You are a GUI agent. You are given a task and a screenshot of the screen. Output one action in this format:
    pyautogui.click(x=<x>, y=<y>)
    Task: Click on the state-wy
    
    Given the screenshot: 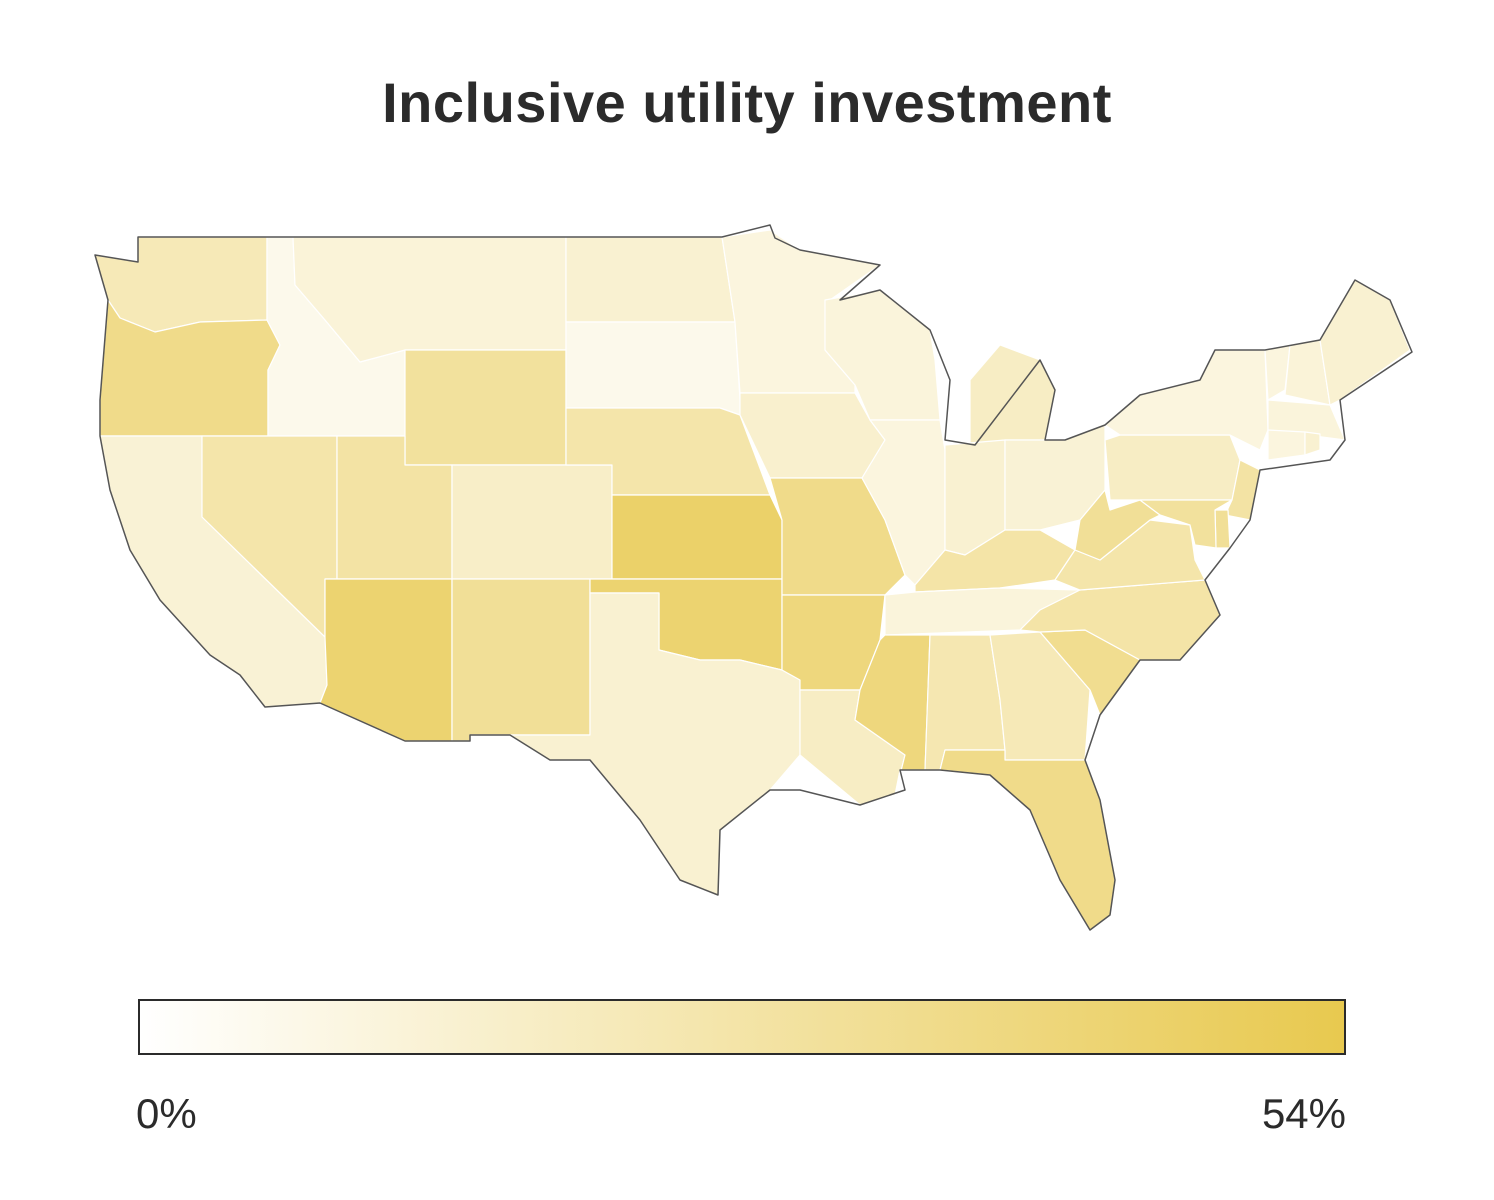 What is the action you would take?
    pyautogui.click(x=485, y=407)
    